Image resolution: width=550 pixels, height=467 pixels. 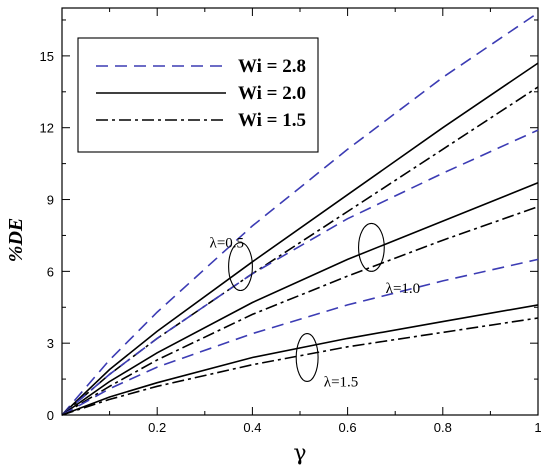 I want to click on annotation-layer: λ=0.5 λ=1.0 λ=1.5, so click(x=315, y=306).